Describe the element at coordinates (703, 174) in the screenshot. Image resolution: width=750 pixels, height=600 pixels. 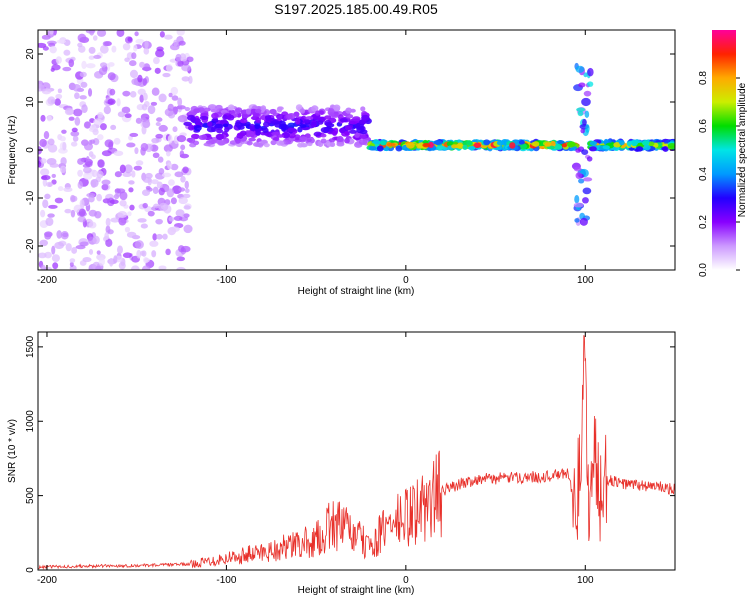
I see `colorbar-tick-label: 0.4` at that location.